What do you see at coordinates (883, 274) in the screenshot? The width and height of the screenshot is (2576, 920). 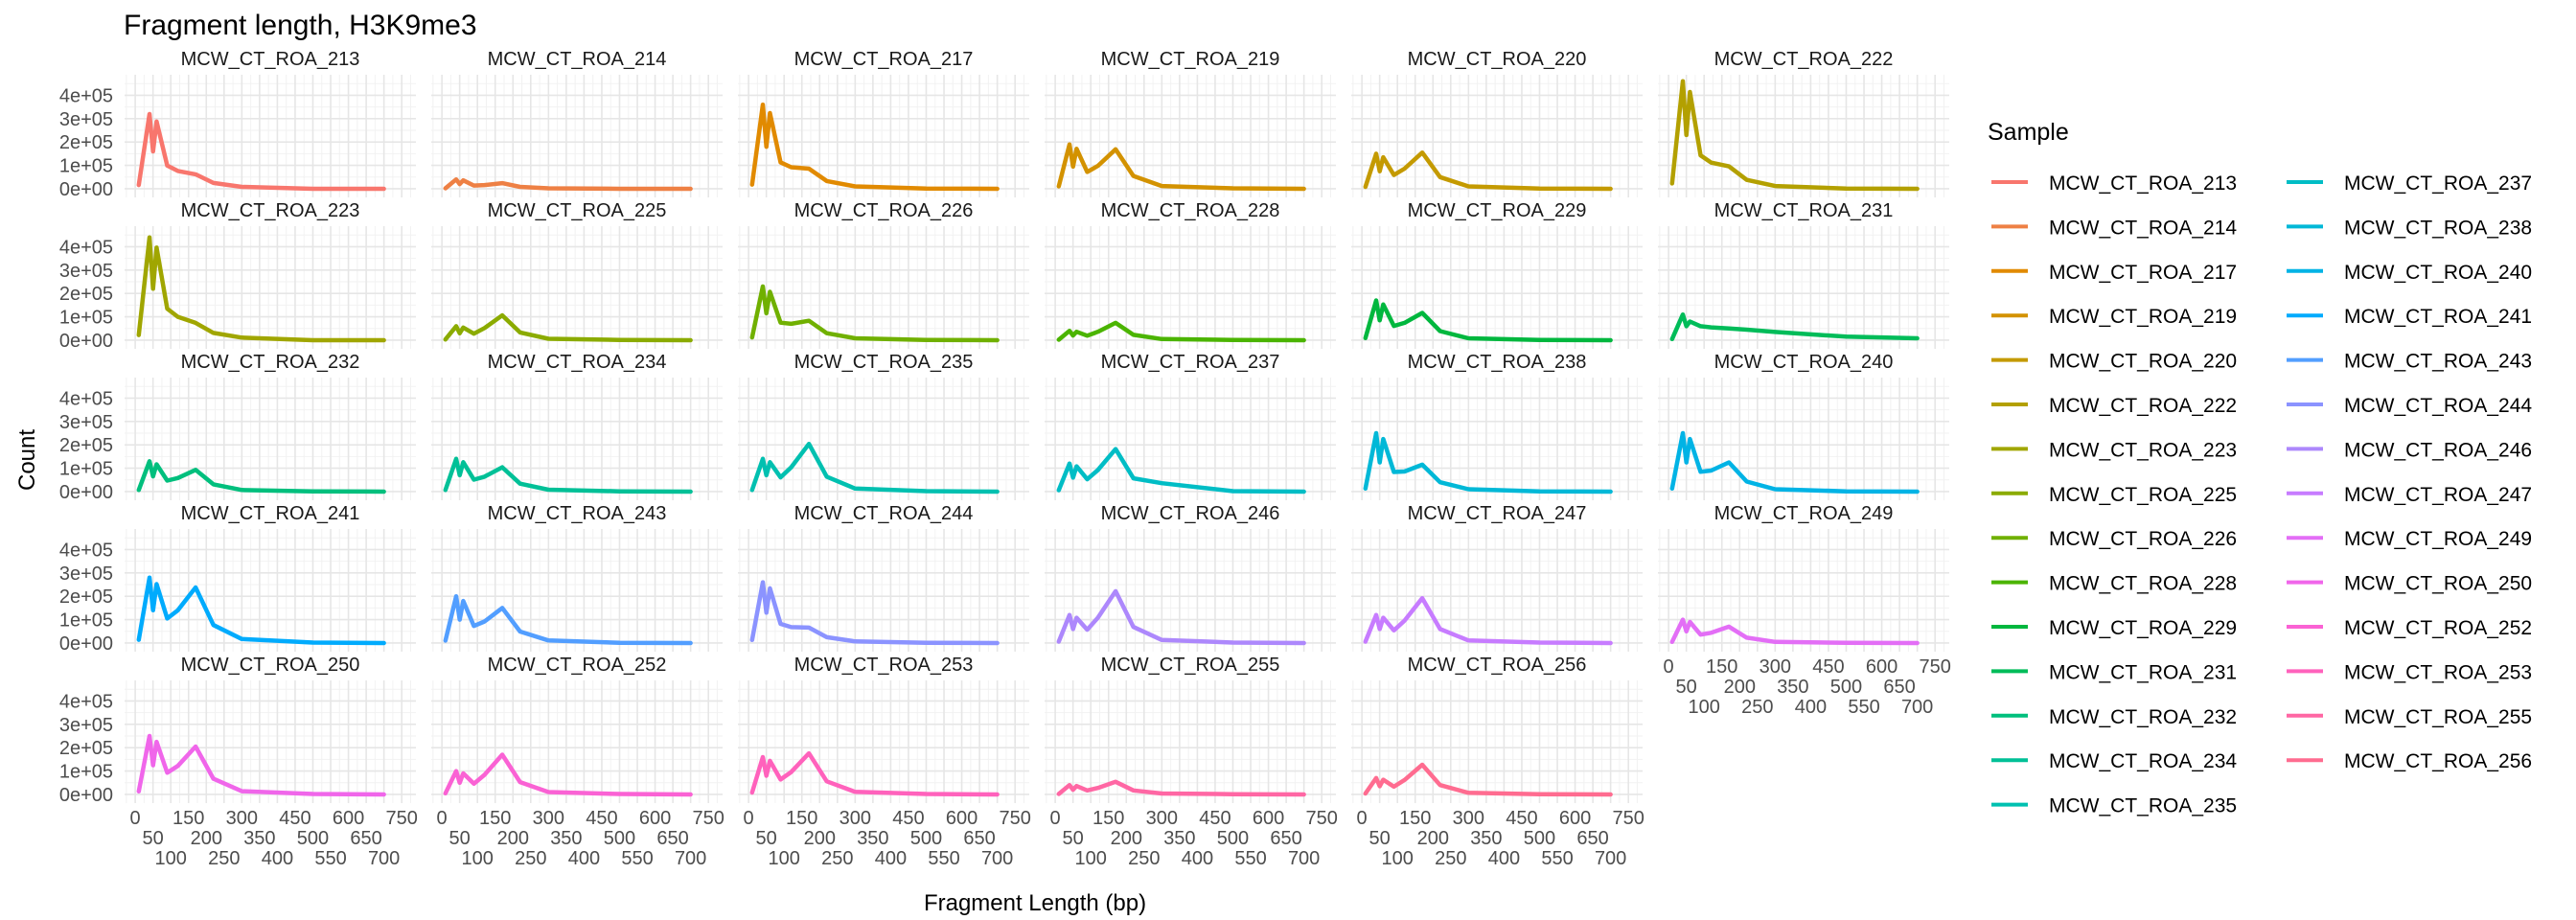 I see `facet-panel: MCW_CT_ROA_226` at bounding box center [883, 274].